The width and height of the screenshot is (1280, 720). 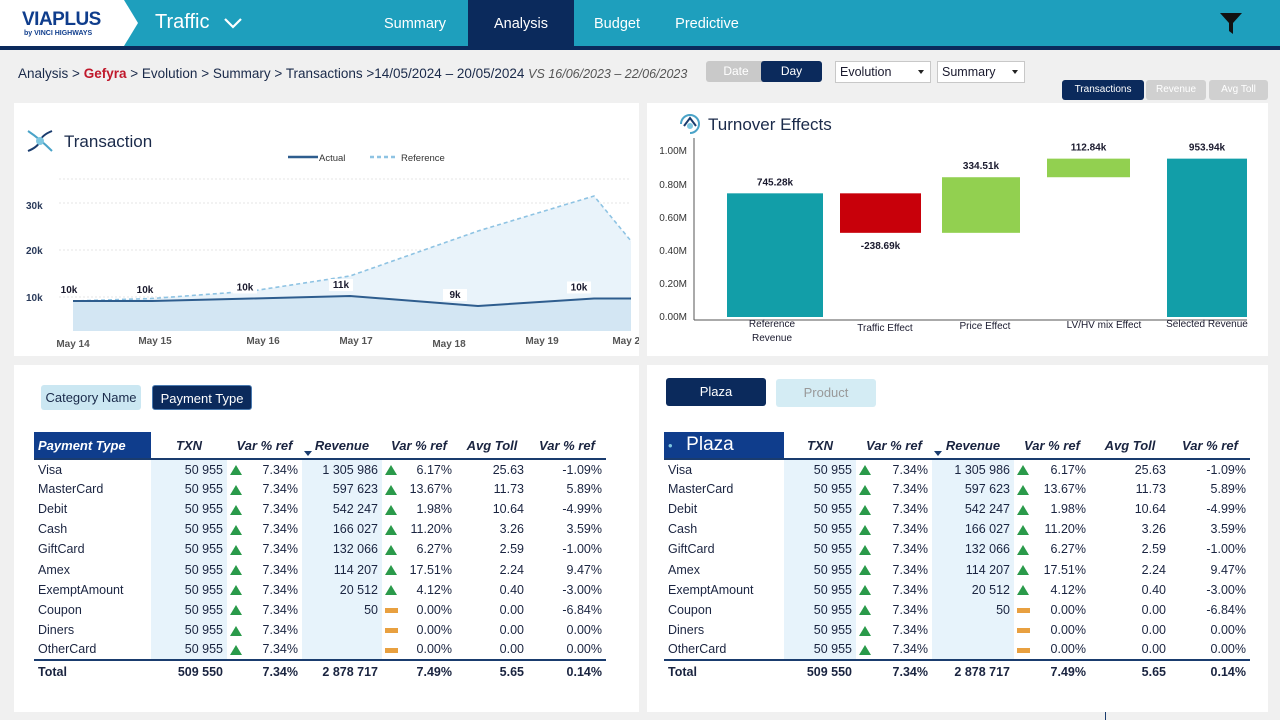 I want to click on row-label: Amex, so click(x=54, y=569).